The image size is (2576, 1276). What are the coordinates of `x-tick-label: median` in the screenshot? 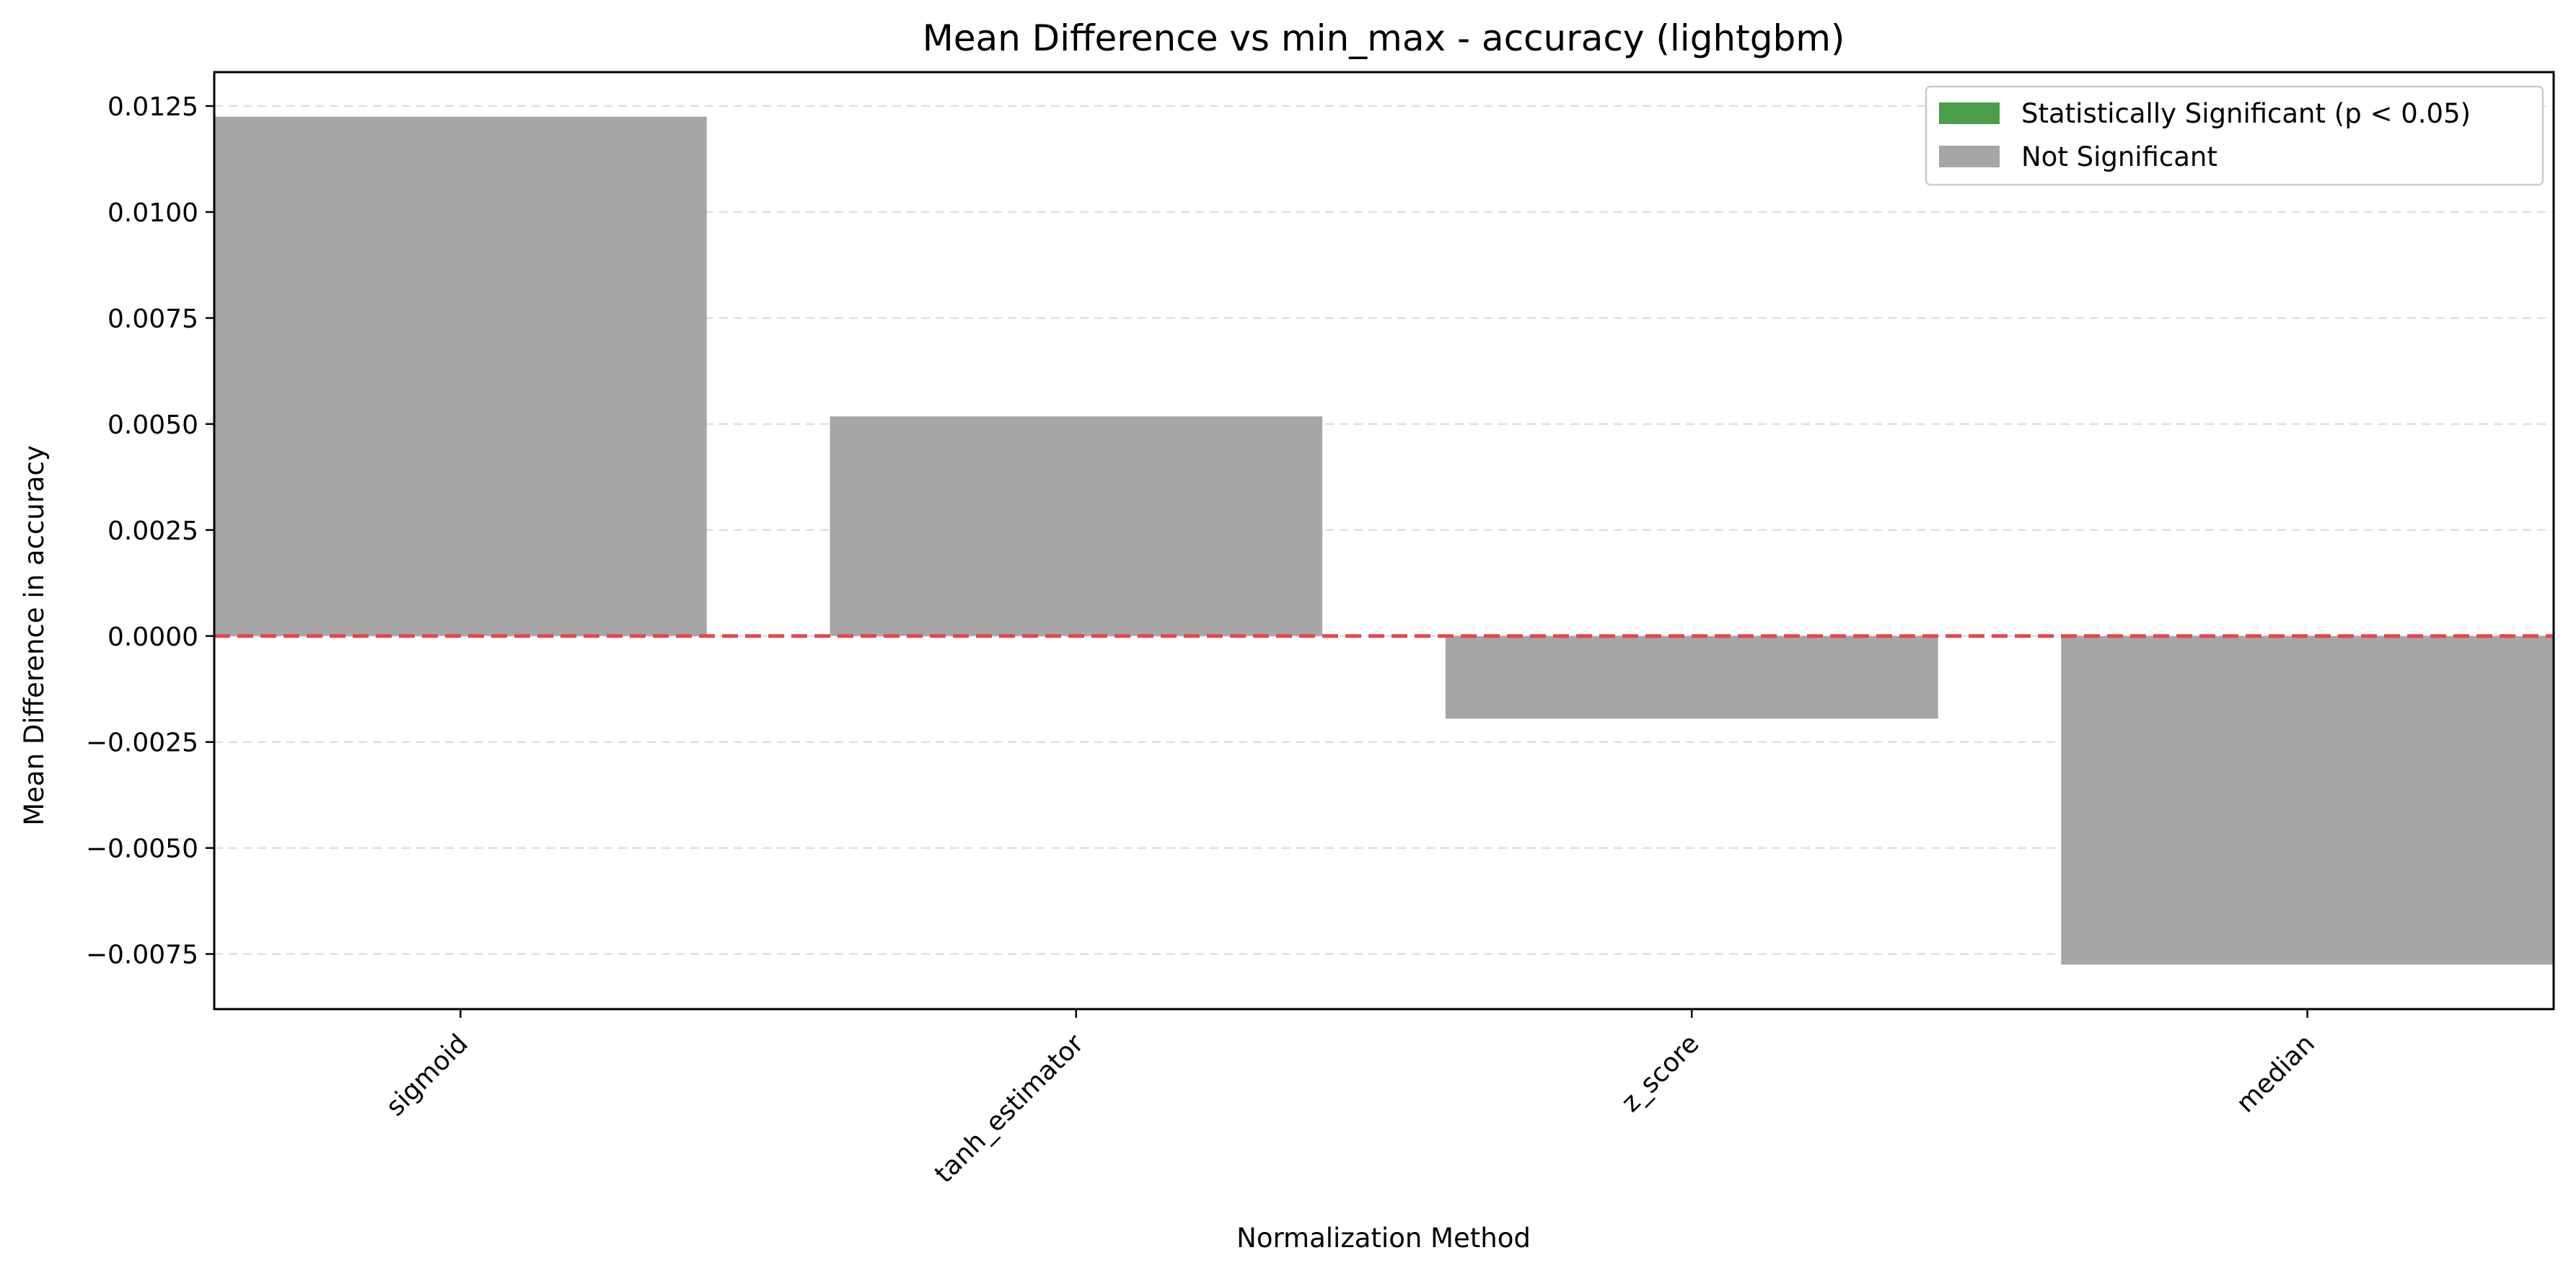 It's located at (2276, 1073).